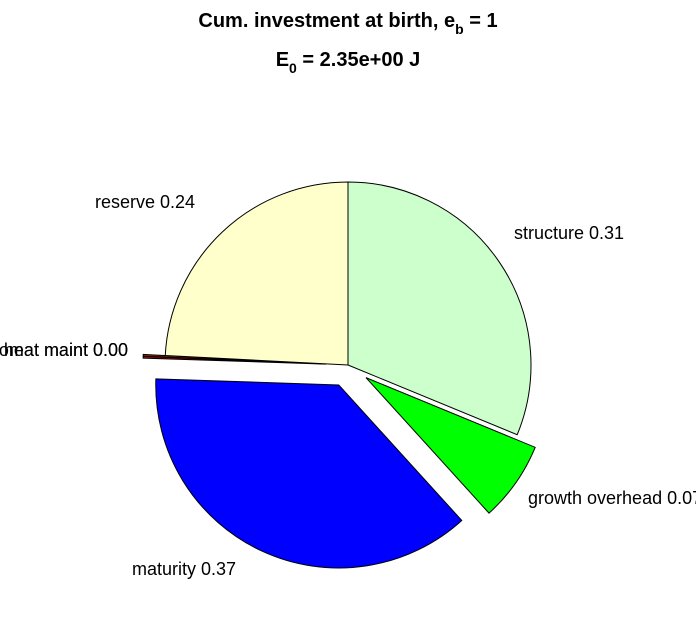  I want to click on slice-label-structure: structure 0.31, so click(569, 233).